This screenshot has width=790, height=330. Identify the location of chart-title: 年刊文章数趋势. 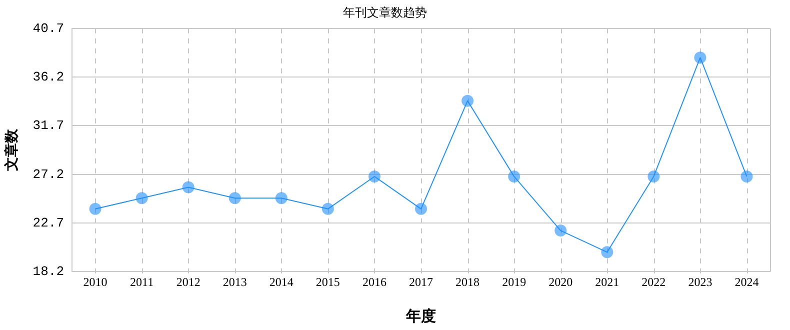
(385, 12).